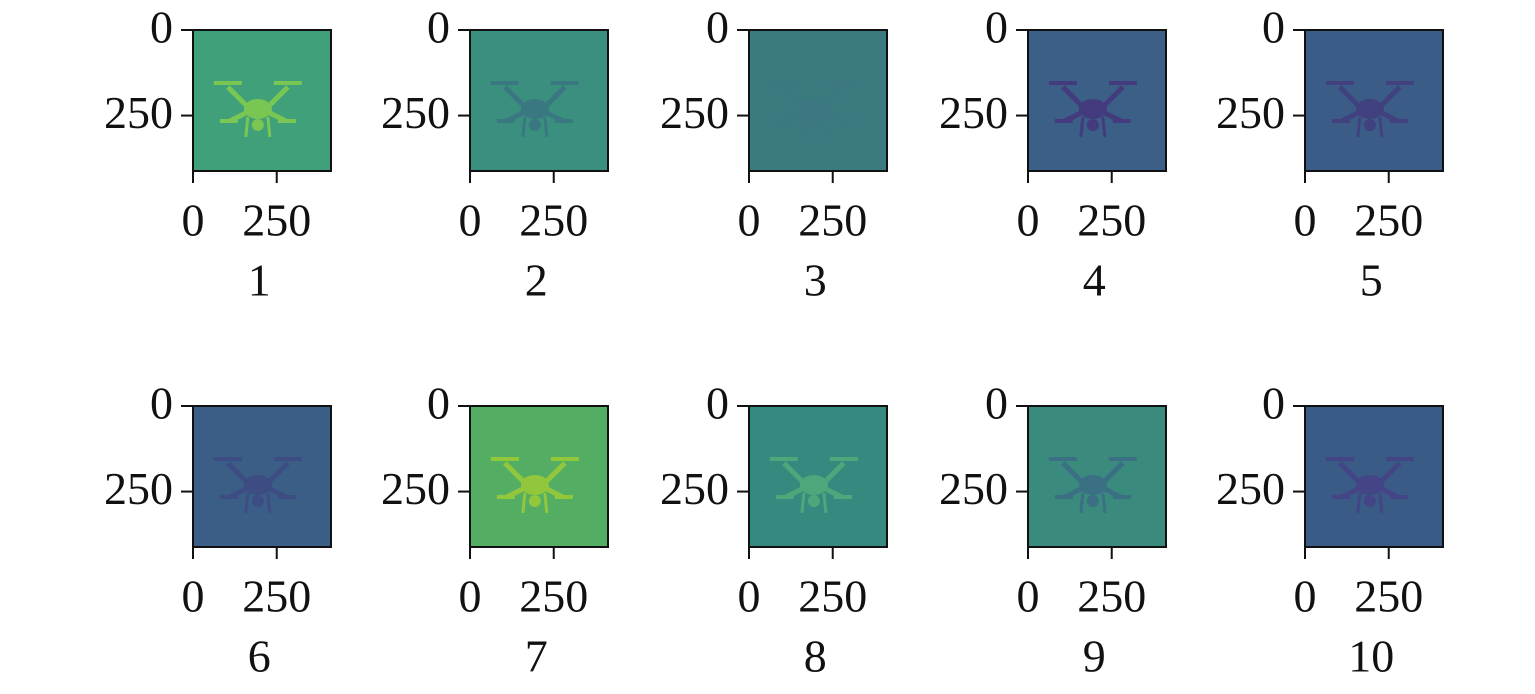 Image resolution: width=1535 pixels, height=694 pixels. Describe the element at coordinates (1094, 280) in the screenshot. I see `x-label: 4` at that location.